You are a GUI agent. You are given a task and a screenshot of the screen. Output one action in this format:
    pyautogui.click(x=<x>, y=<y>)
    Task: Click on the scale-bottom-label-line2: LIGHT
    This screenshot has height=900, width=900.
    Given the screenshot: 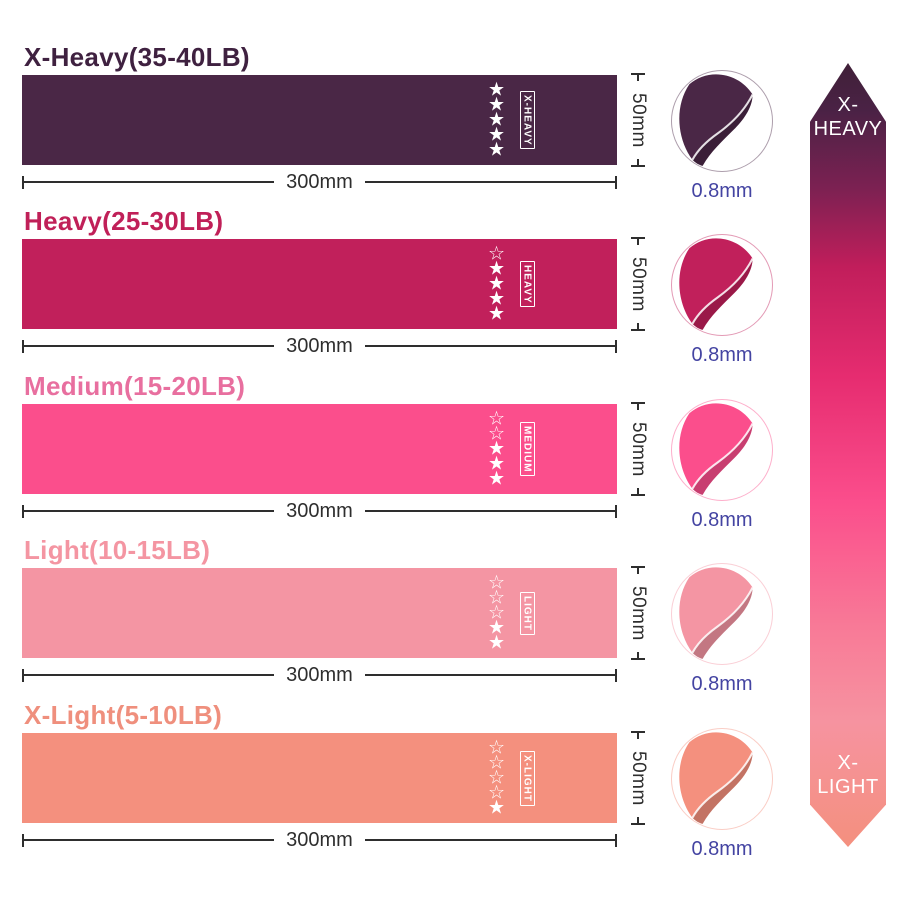 What is the action you would take?
    pyautogui.click(x=848, y=787)
    